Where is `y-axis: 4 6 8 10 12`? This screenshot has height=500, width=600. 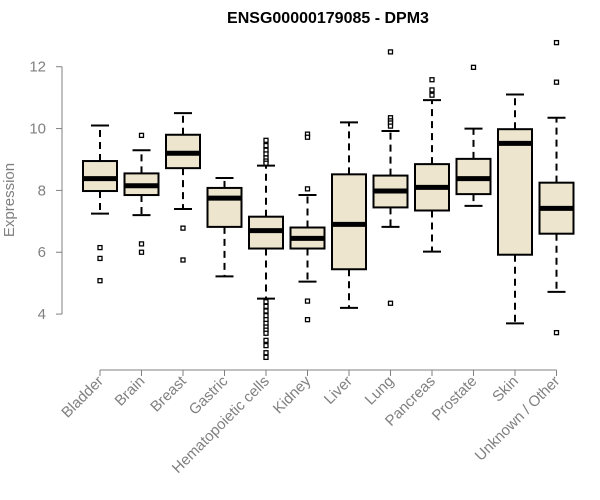 y-axis: 4 6 8 10 12 is located at coordinates (46, 191).